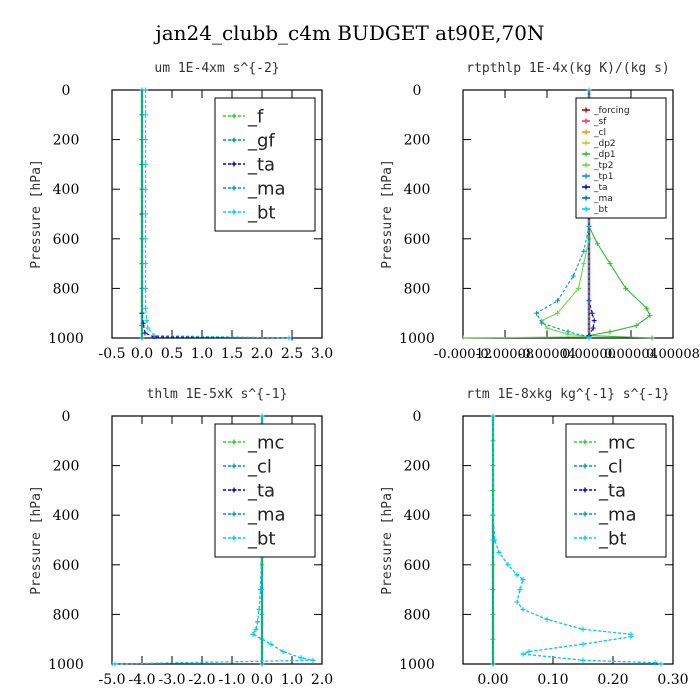 Image resolution: width=700 pixels, height=700 pixels. I want to click on x-tick-label: 1.0, so click(202, 354).